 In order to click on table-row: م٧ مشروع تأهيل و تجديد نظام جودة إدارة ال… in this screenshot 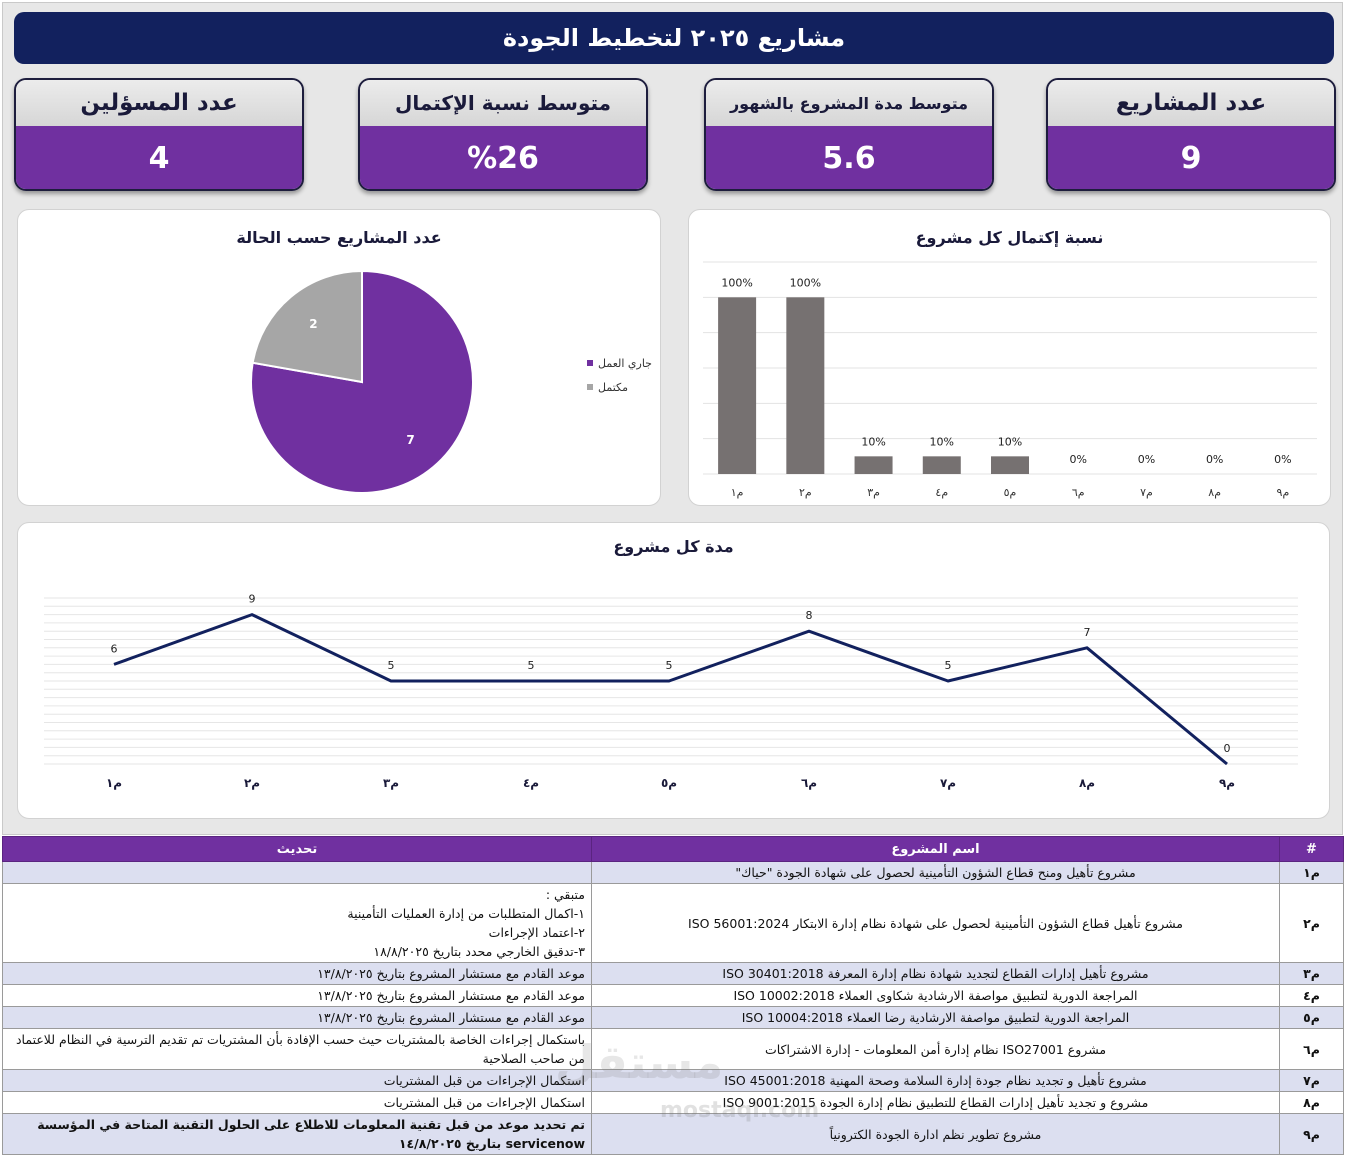, I will do `click(673, 1080)`.